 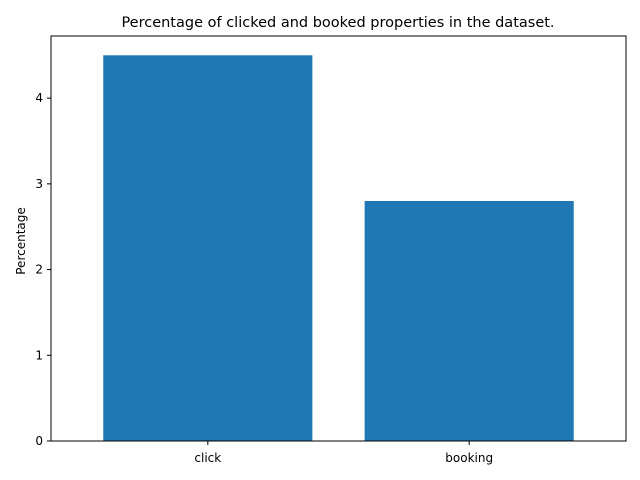 What do you see at coordinates (207, 458) in the screenshot?
I see `x-tick-label-click: click` at bounding box center [207, 458].